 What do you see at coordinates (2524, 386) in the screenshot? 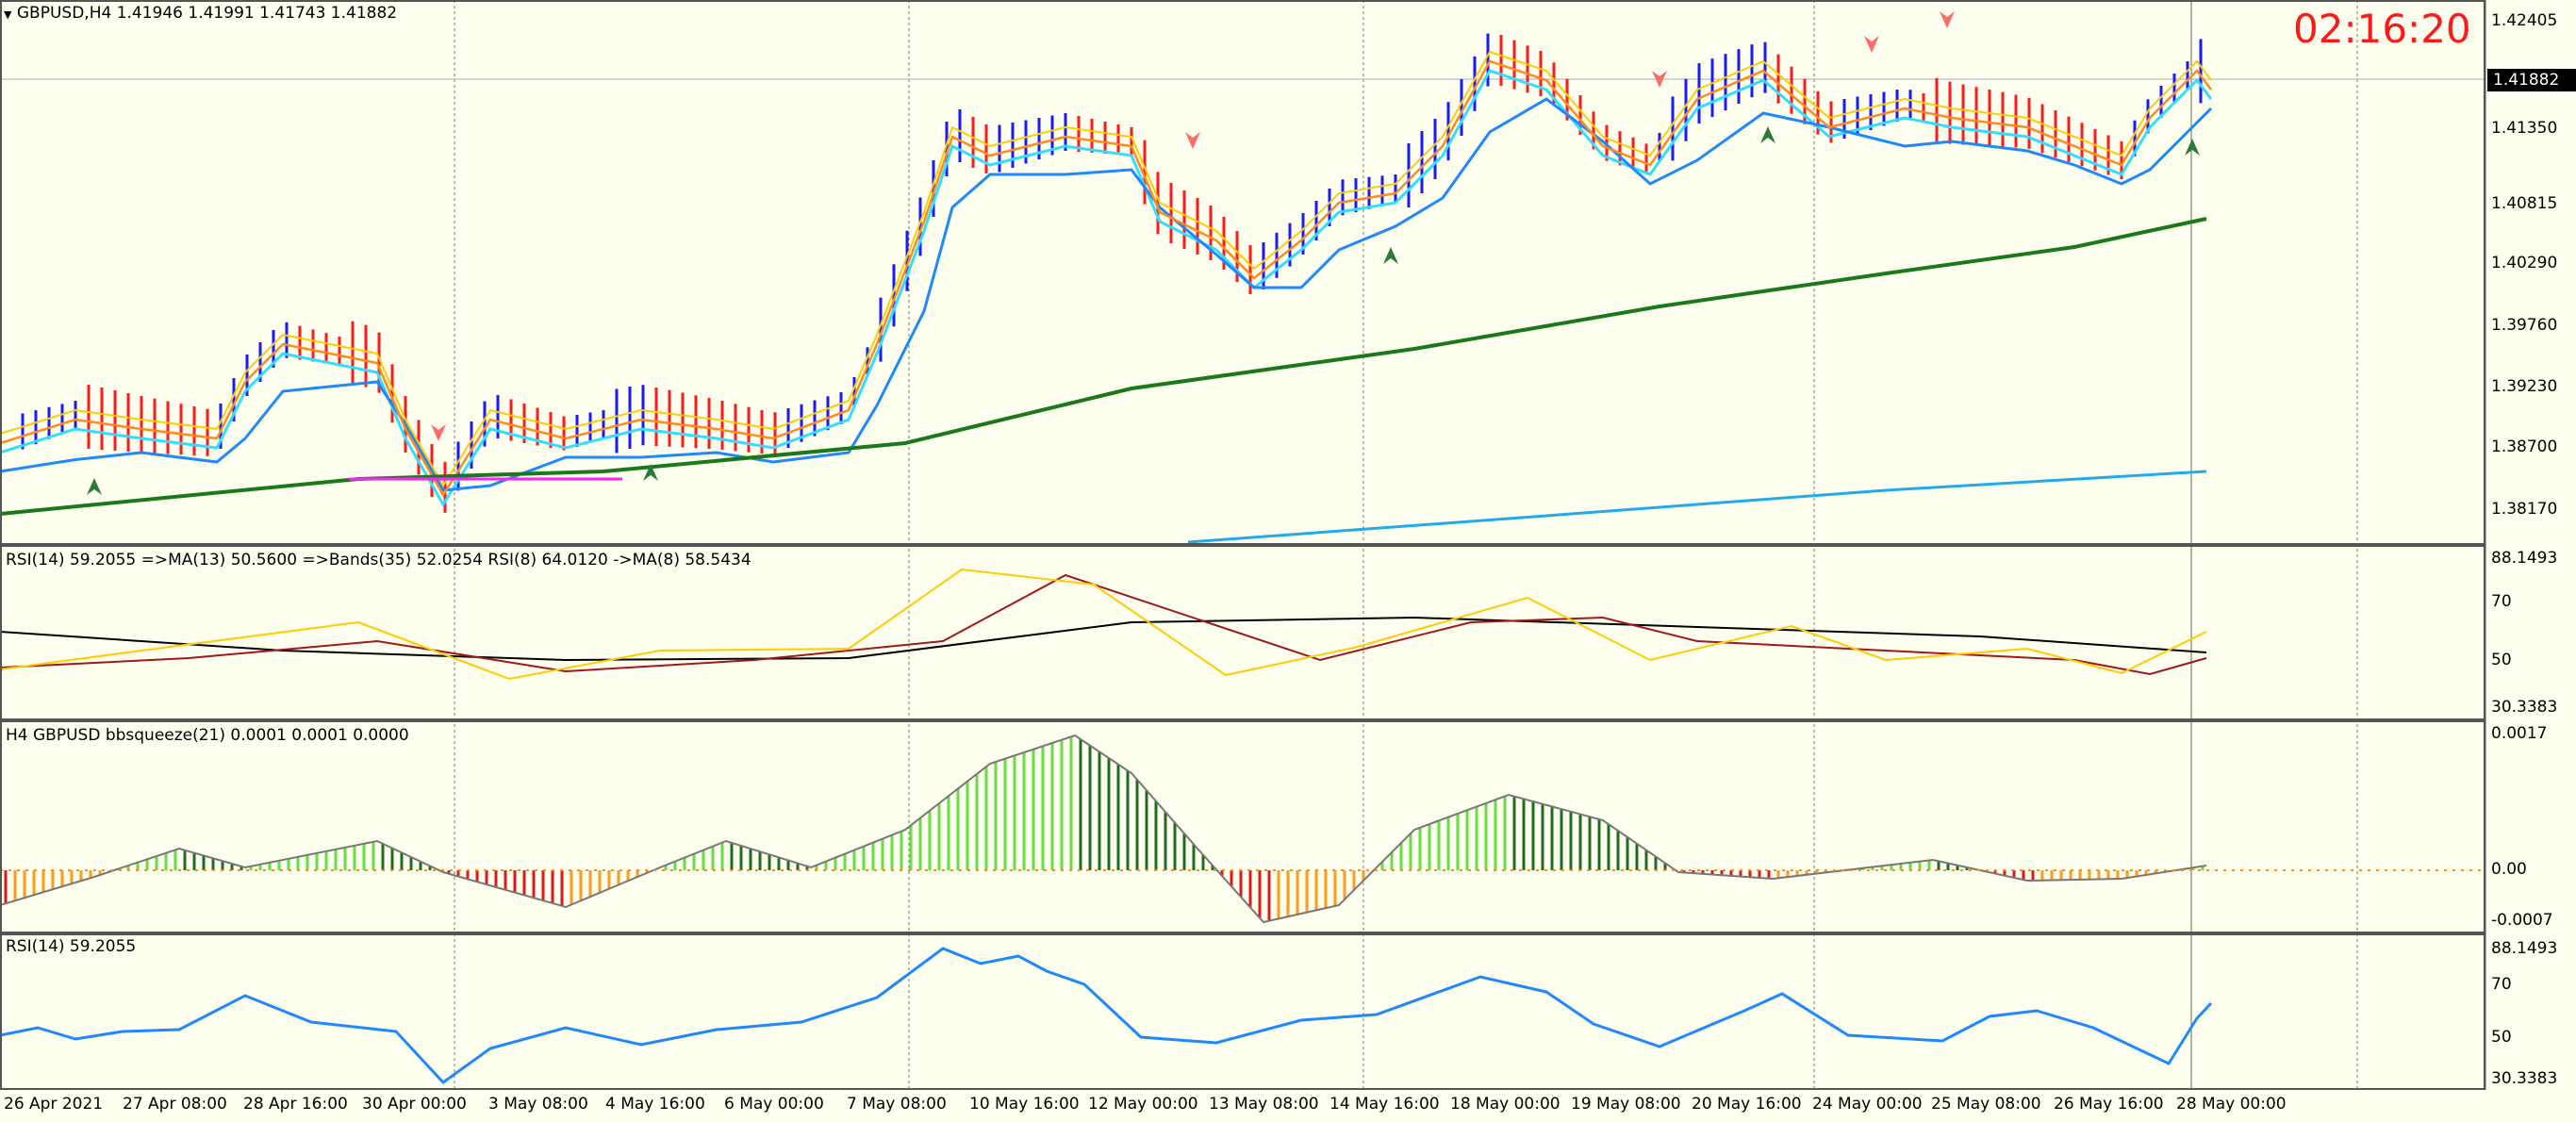
I see `price-axis-label: 1.39230` at bounding box center [2524, 386].